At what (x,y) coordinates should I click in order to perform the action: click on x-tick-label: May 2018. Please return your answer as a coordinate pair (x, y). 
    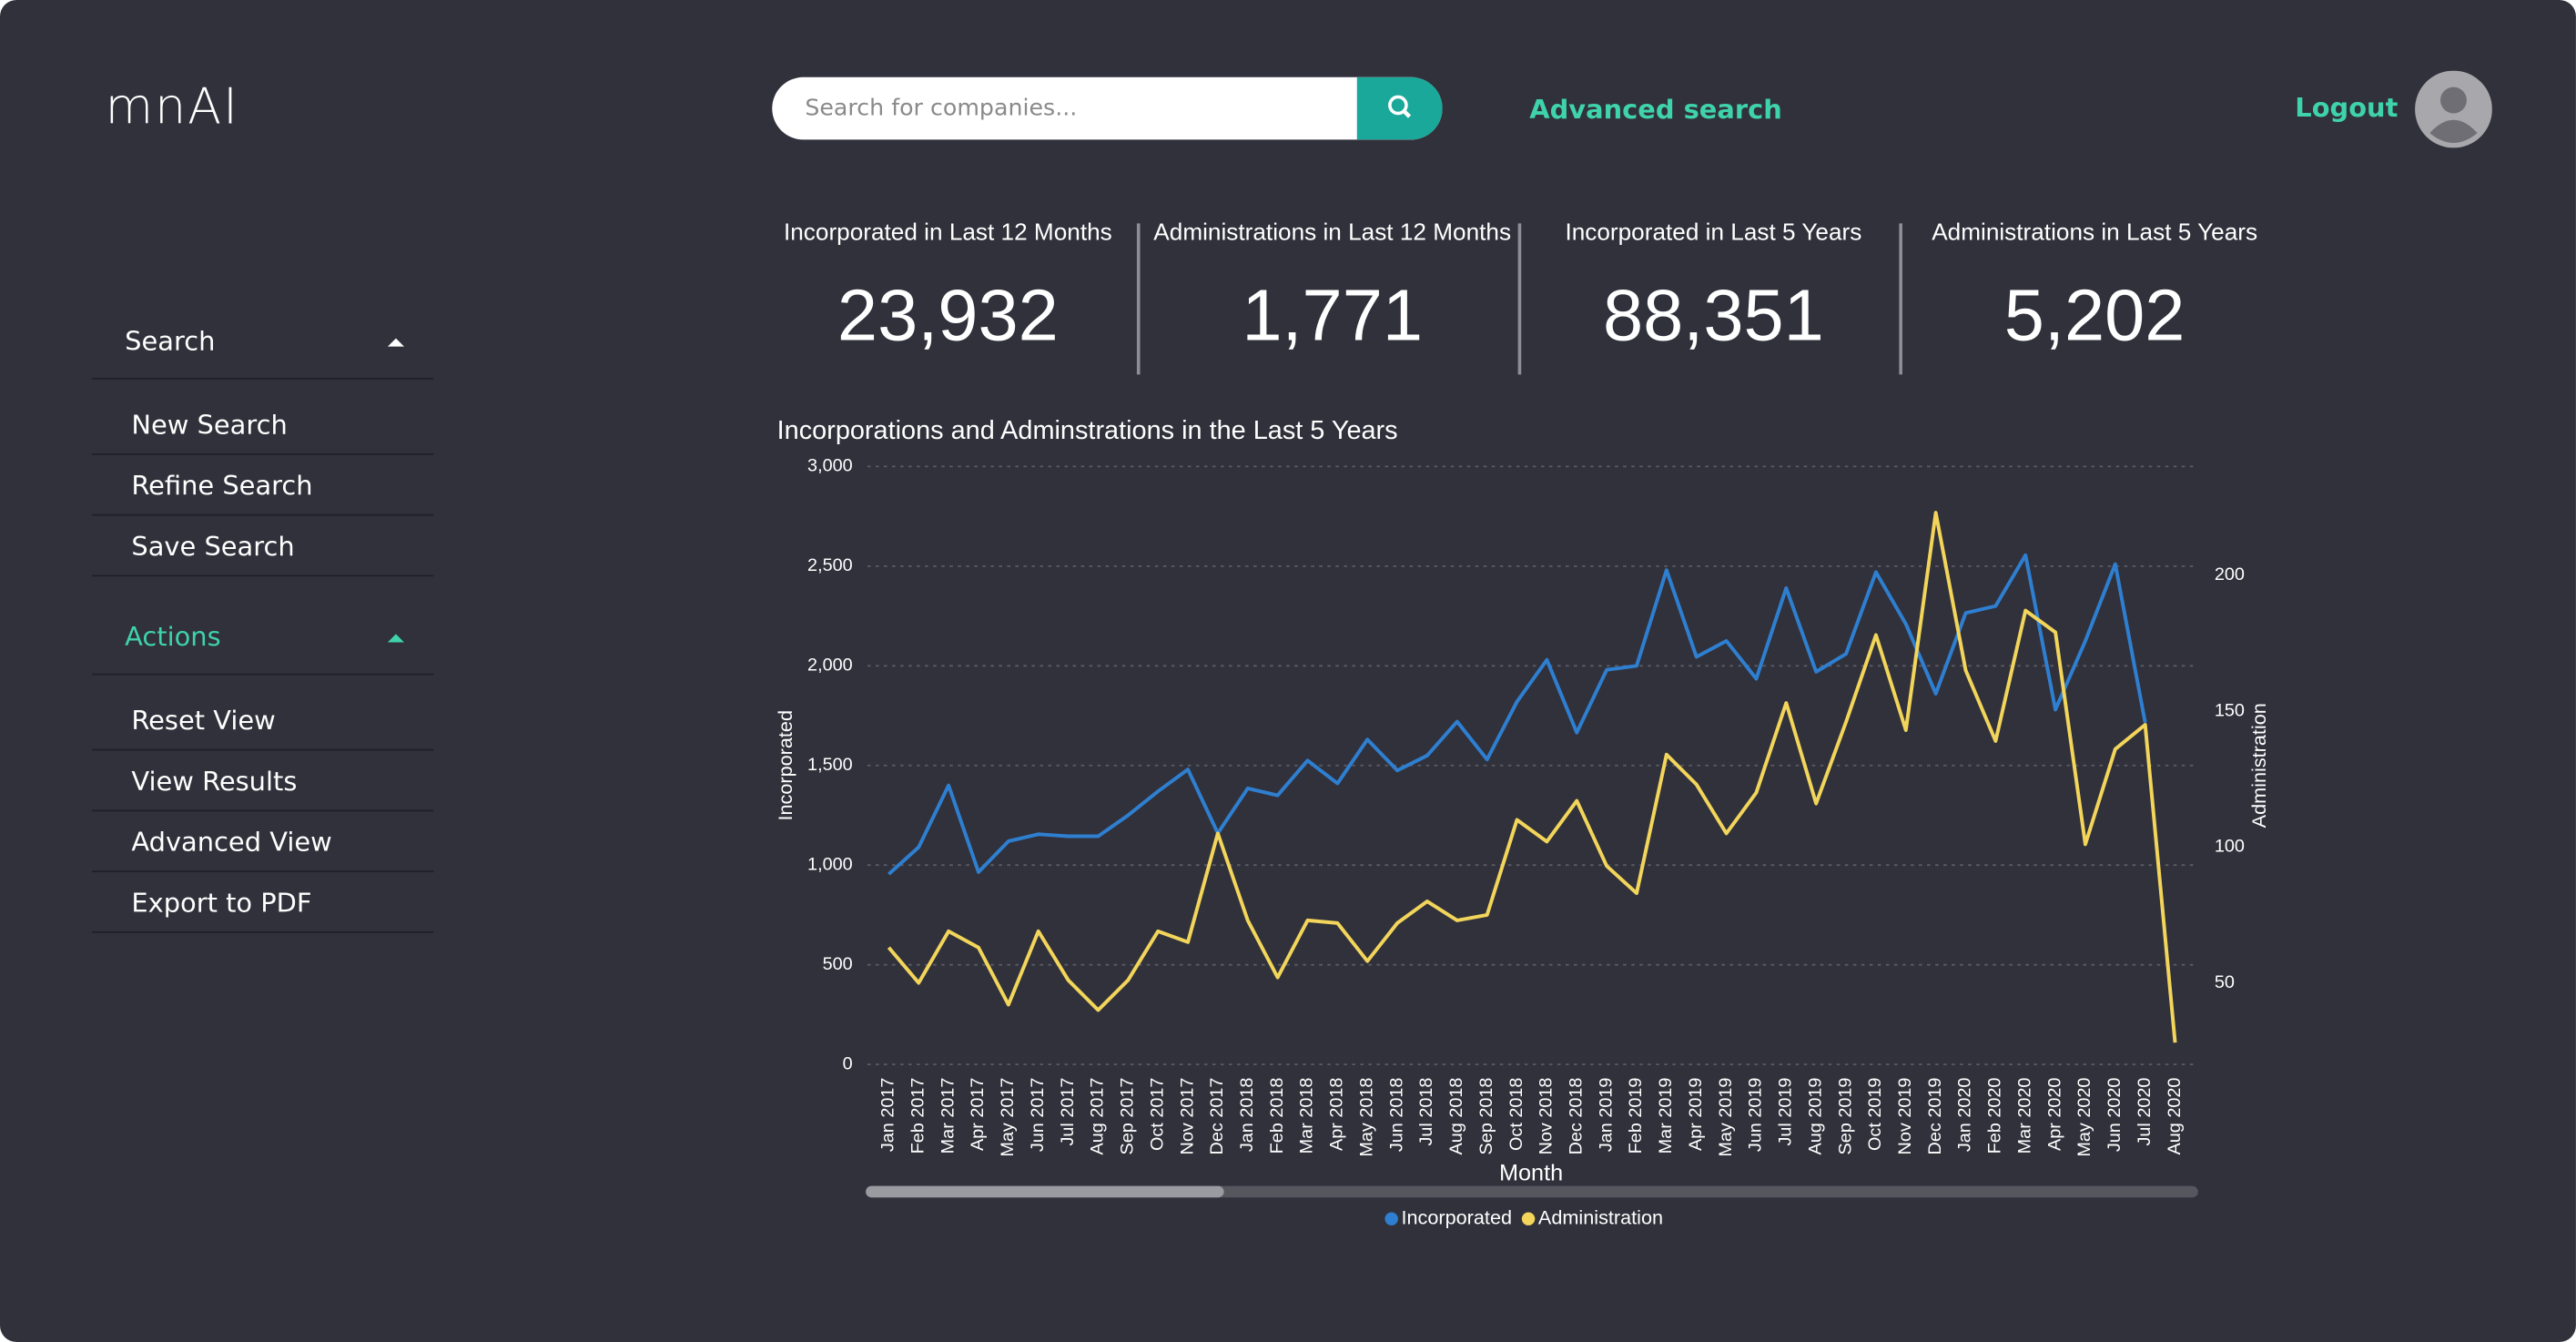
    Looking at the image, I should click on (1366, 1117).